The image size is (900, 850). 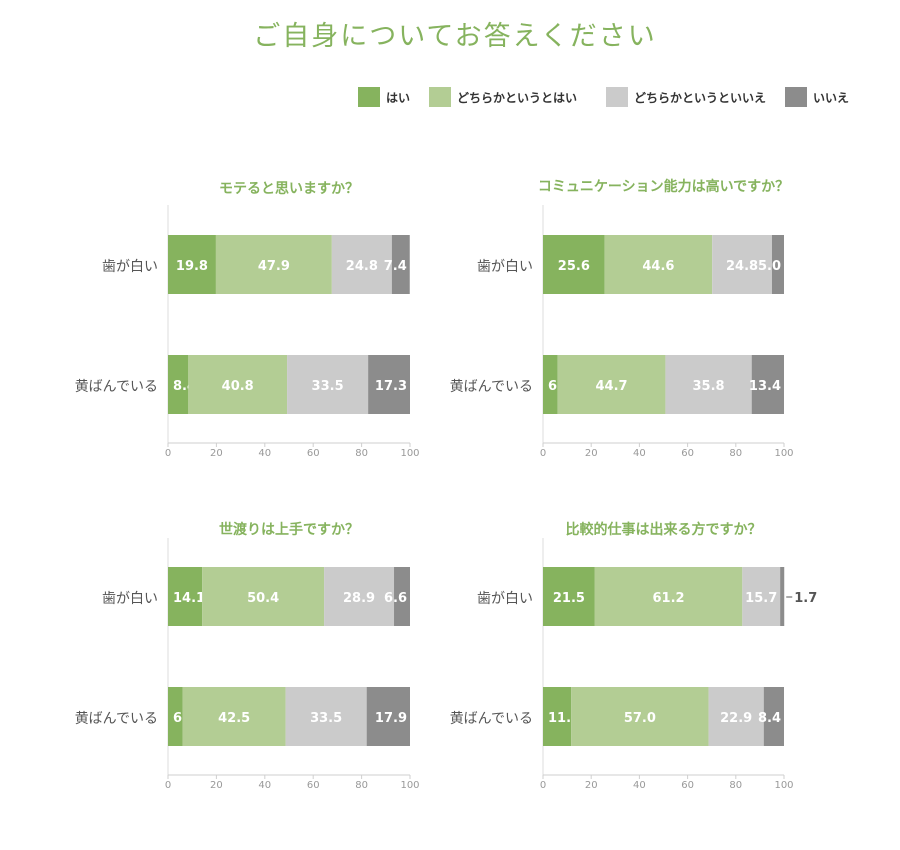 What do you see at coordinates (395, 598) in the screenshot?
I see `data-label: 6.6` at bounding box center [395, 598].